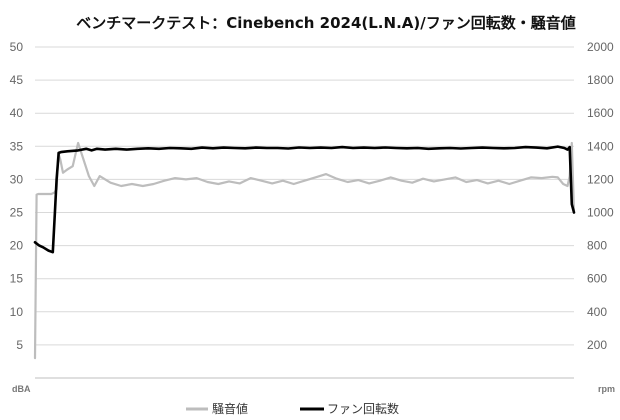 The width and height of the screenshot is (620, 420). Describe the element at coordinates (17, 113) in the screenshot. I see `left-tick-label: 40` at that location.